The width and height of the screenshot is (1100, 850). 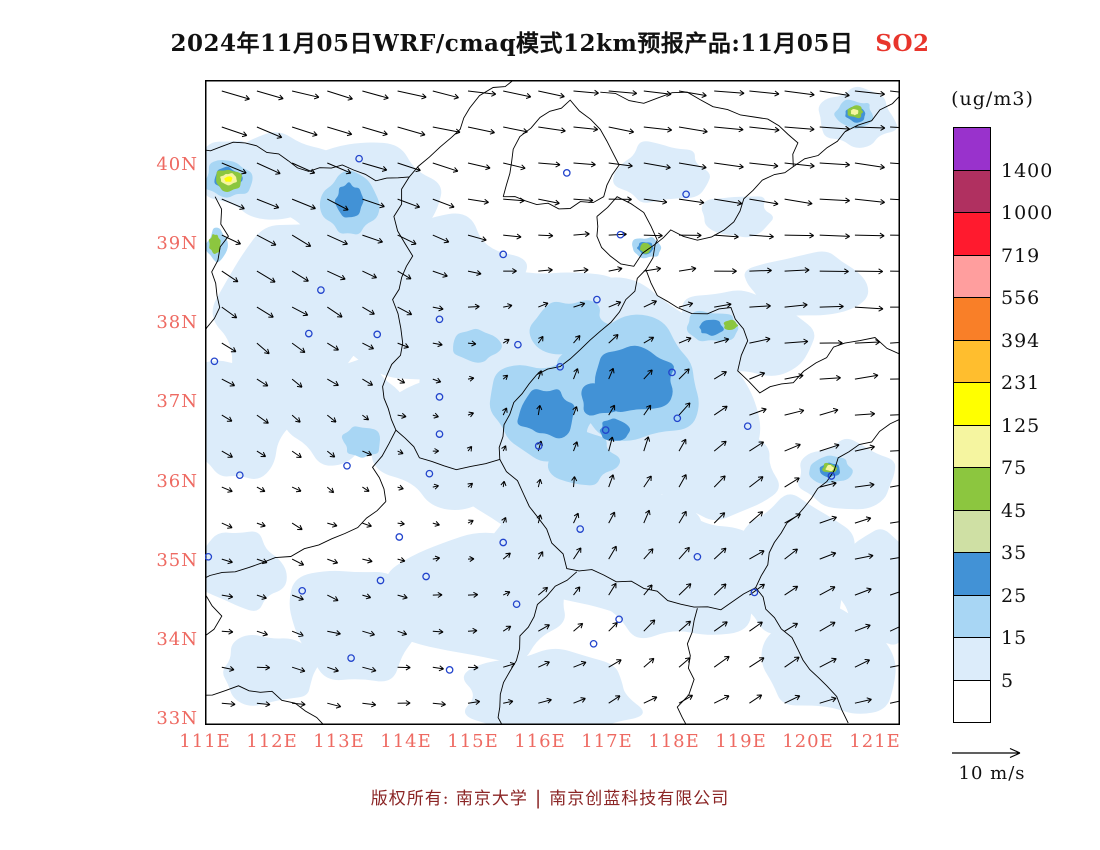 What do you see at coordinates (449, 799) in the screenshot?
I see `copyright-owner: 版权所有: 南京大学` at bounding box center [449, 799].